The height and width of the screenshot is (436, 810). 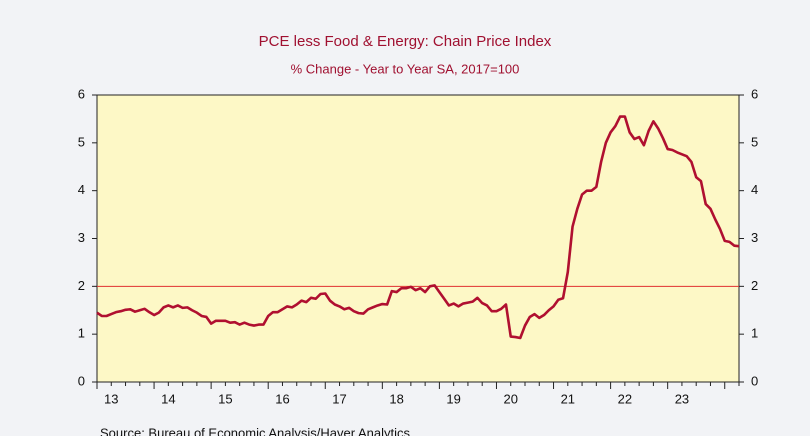 What do you see at coordinates (282, 398) in the screenshot?
I see `x-tick-label: 16` at bounding box center [282, 398].